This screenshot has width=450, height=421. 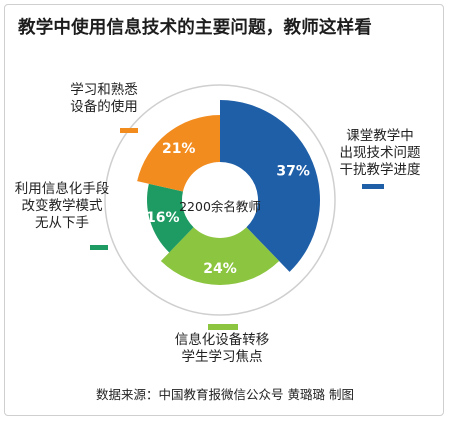 I want to click on slice-category-line: 设备的使用, so click(x=104, y=106).